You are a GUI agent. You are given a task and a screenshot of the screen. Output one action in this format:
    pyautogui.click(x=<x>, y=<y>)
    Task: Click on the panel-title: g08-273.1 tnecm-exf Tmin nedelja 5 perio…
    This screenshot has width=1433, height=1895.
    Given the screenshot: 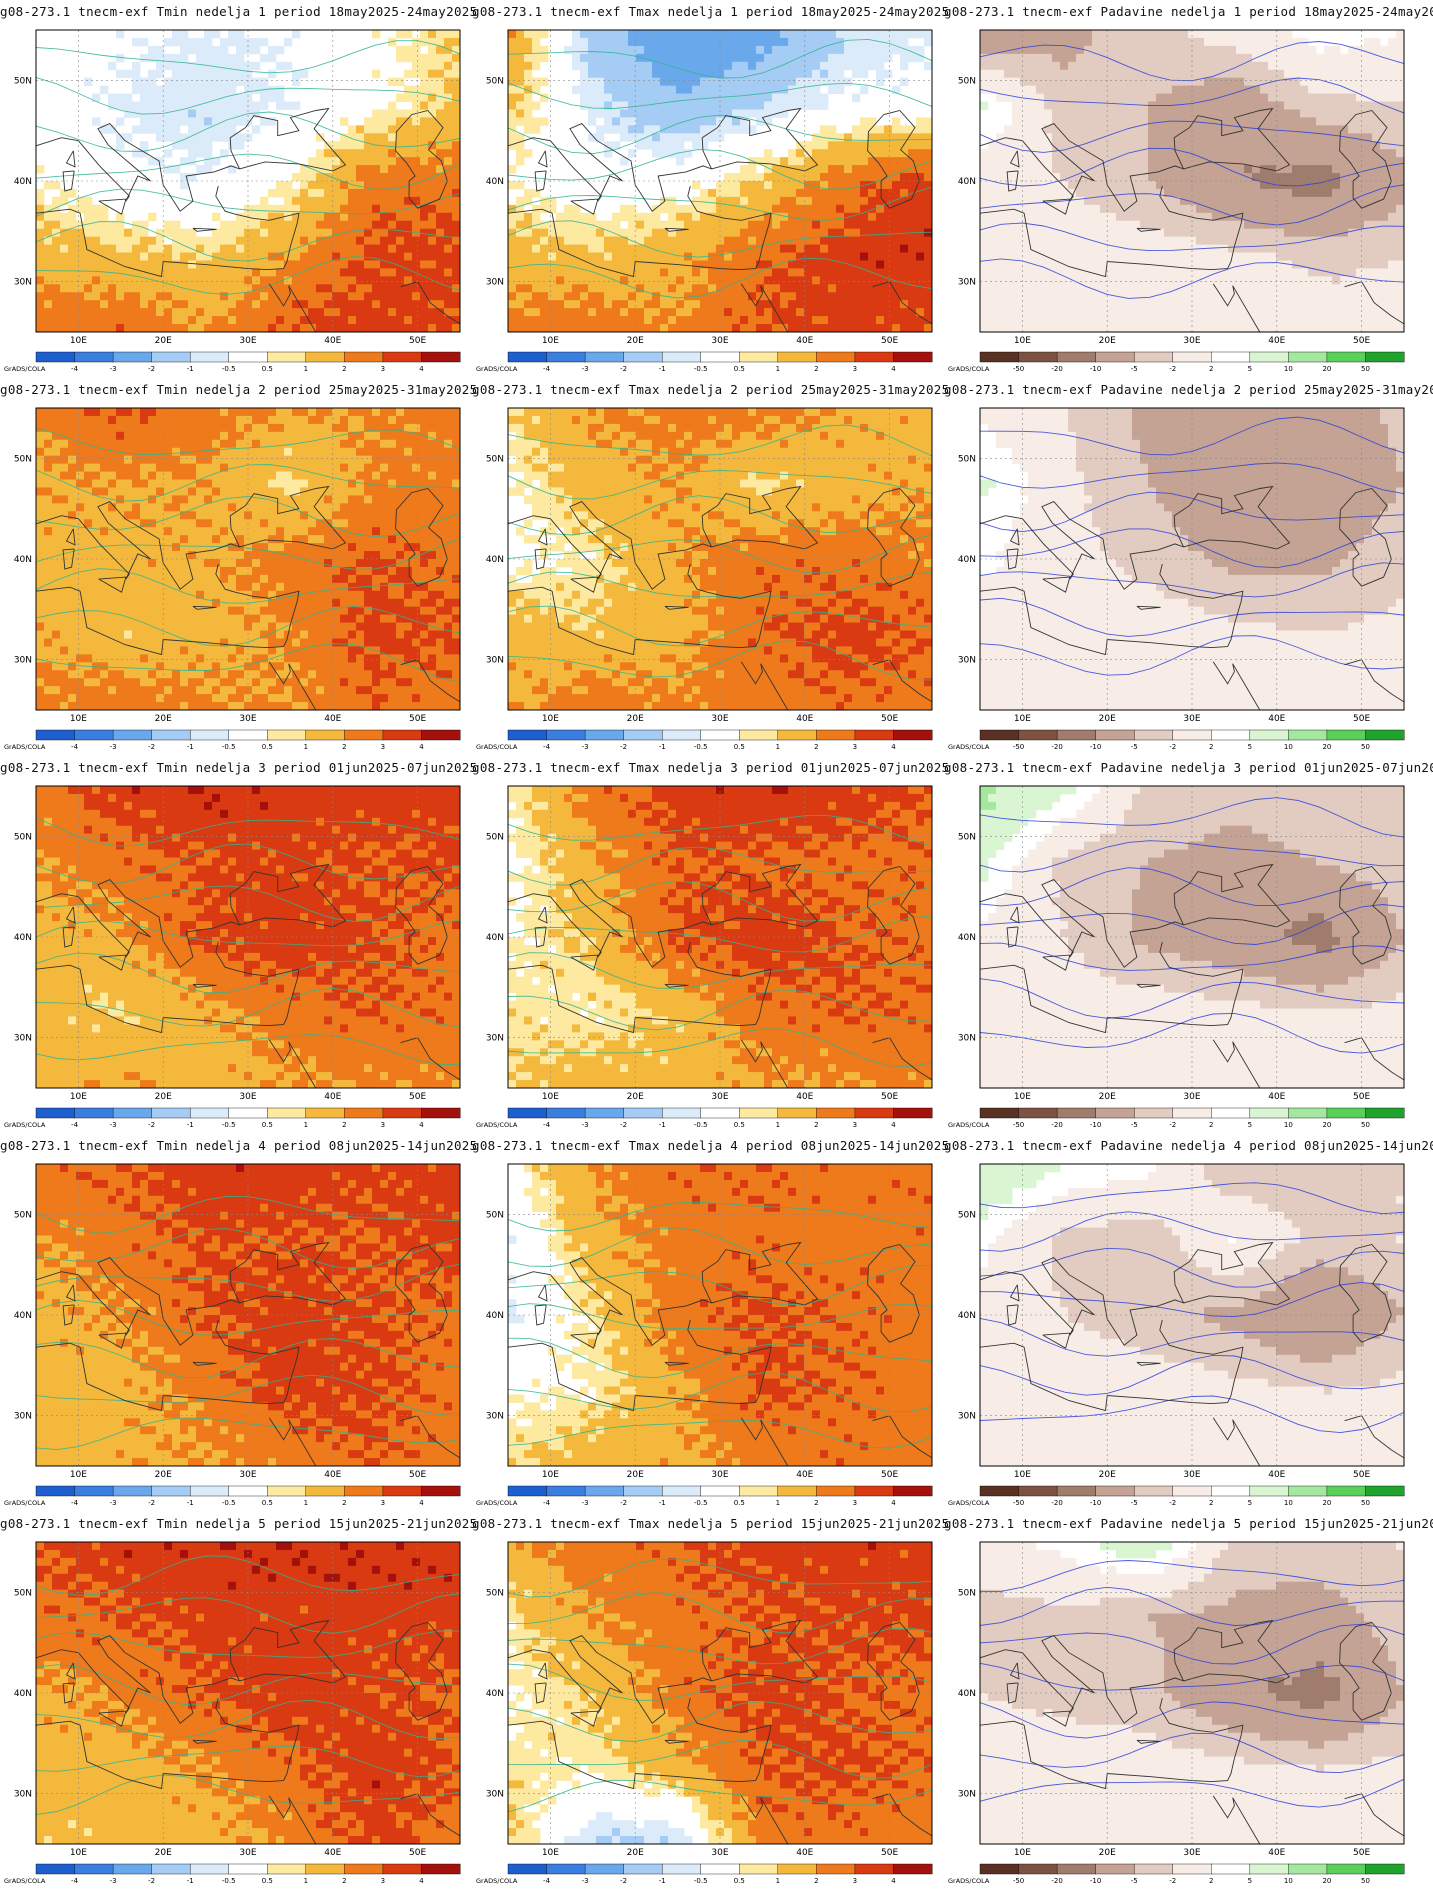 What is the action you would take?
    pyautogui.click(x=238, y=1523)
    